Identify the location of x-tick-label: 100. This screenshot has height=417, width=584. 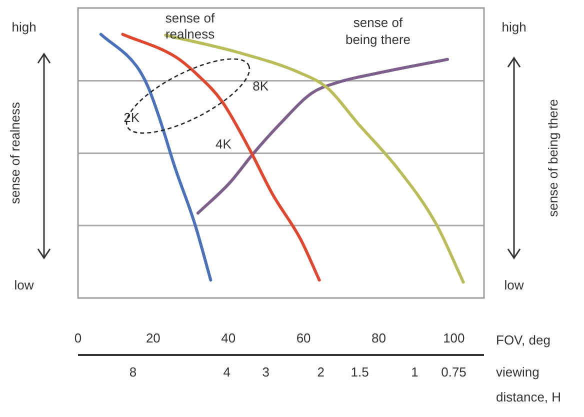
(454, 338).